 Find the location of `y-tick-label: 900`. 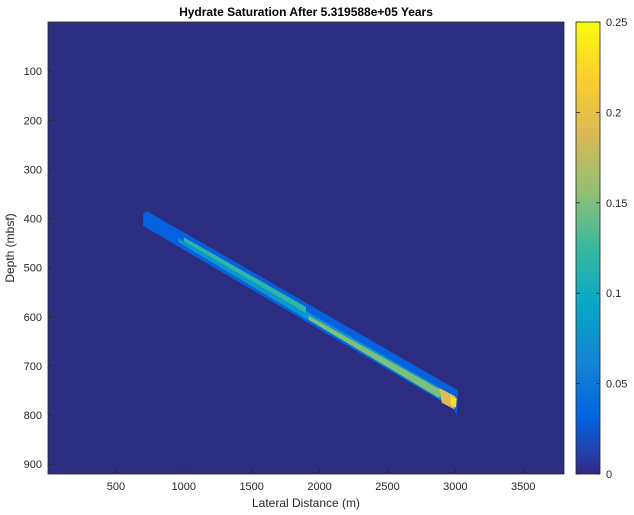

y-tick-label: 900 is located at coordinates (33, 465).